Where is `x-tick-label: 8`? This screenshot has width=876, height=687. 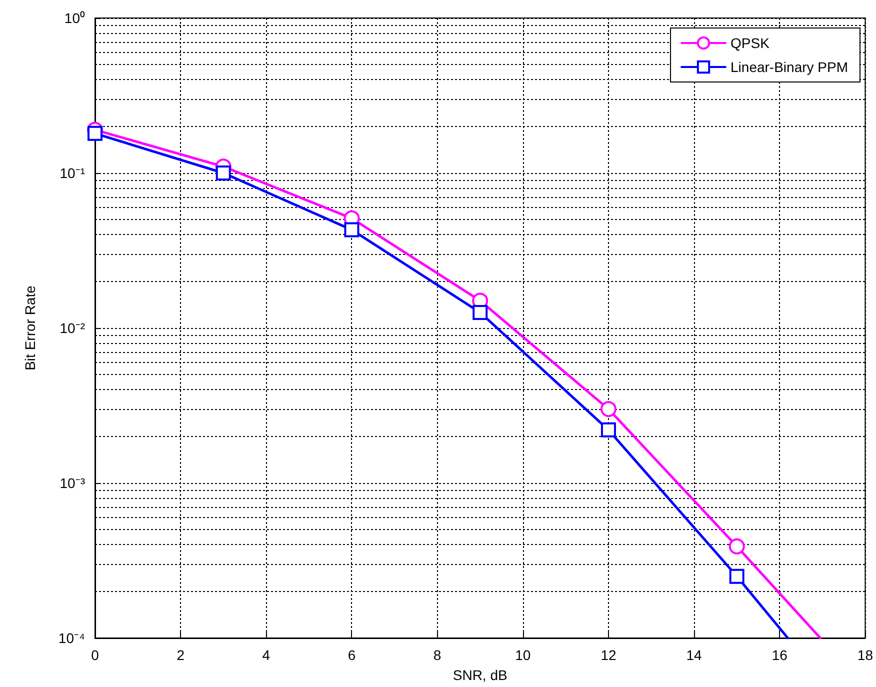
x-tick-label: 8 is located at coordinates (437, 655).